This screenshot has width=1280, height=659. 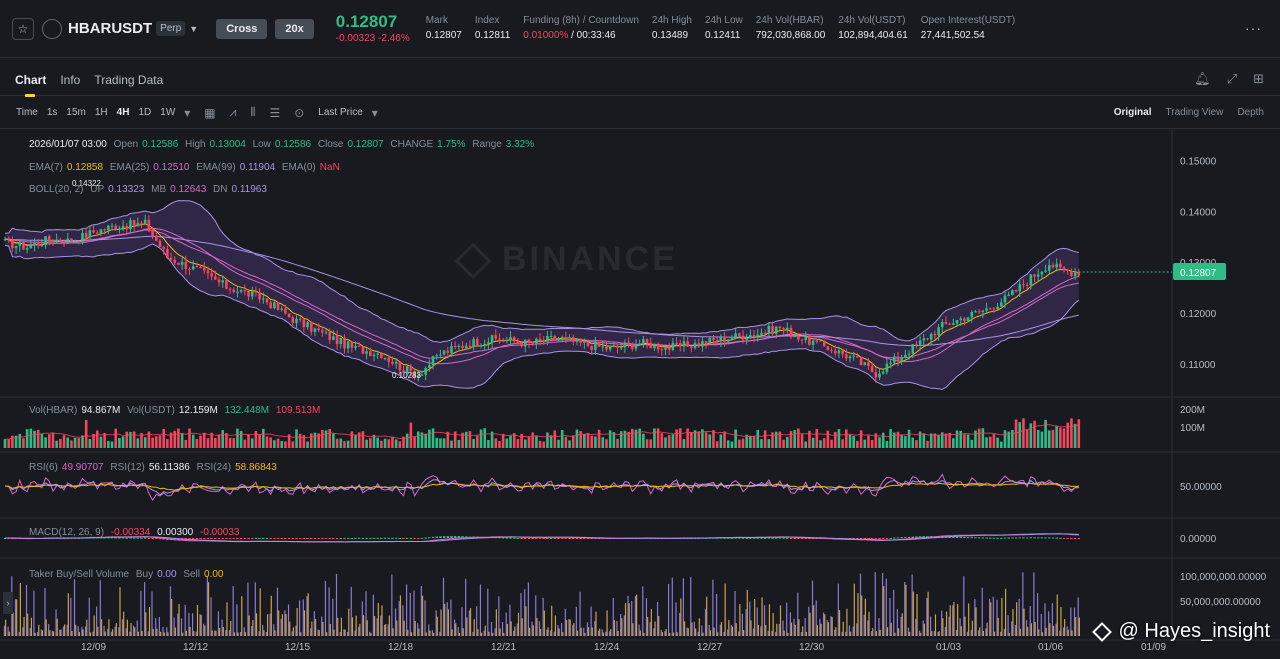 I want to click on price-type-chevron-icon: ▾, so click(x=374, y=112).